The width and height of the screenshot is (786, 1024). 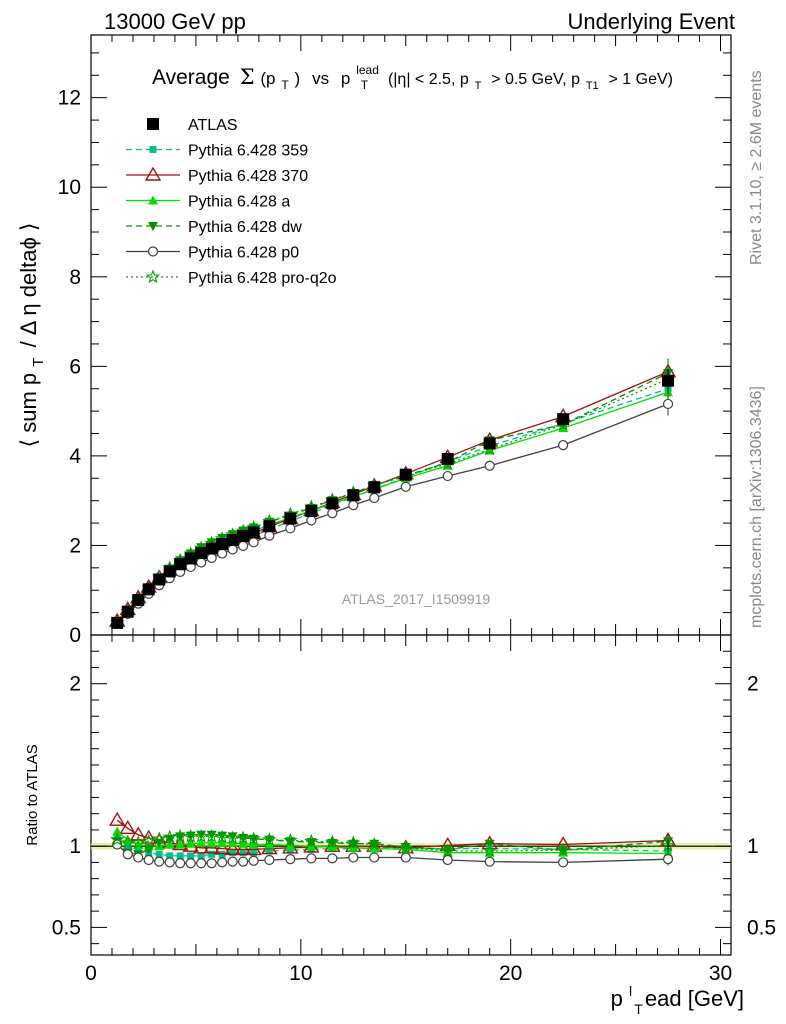 I want to click on y-tick-label: 0, so click(x=75, y=635).